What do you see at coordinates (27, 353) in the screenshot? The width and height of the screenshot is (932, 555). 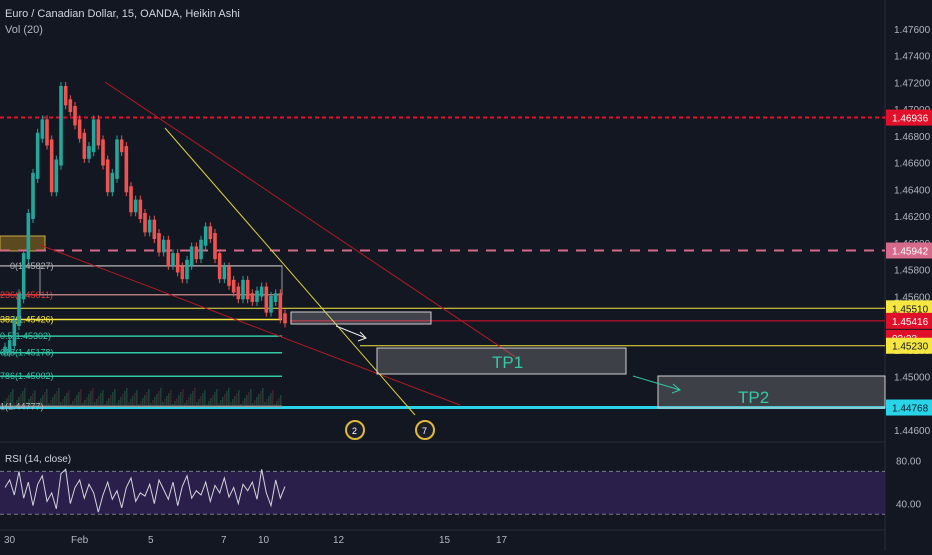 I see `fib-label: 618(1.45178)` at bounding box center [27, 353].